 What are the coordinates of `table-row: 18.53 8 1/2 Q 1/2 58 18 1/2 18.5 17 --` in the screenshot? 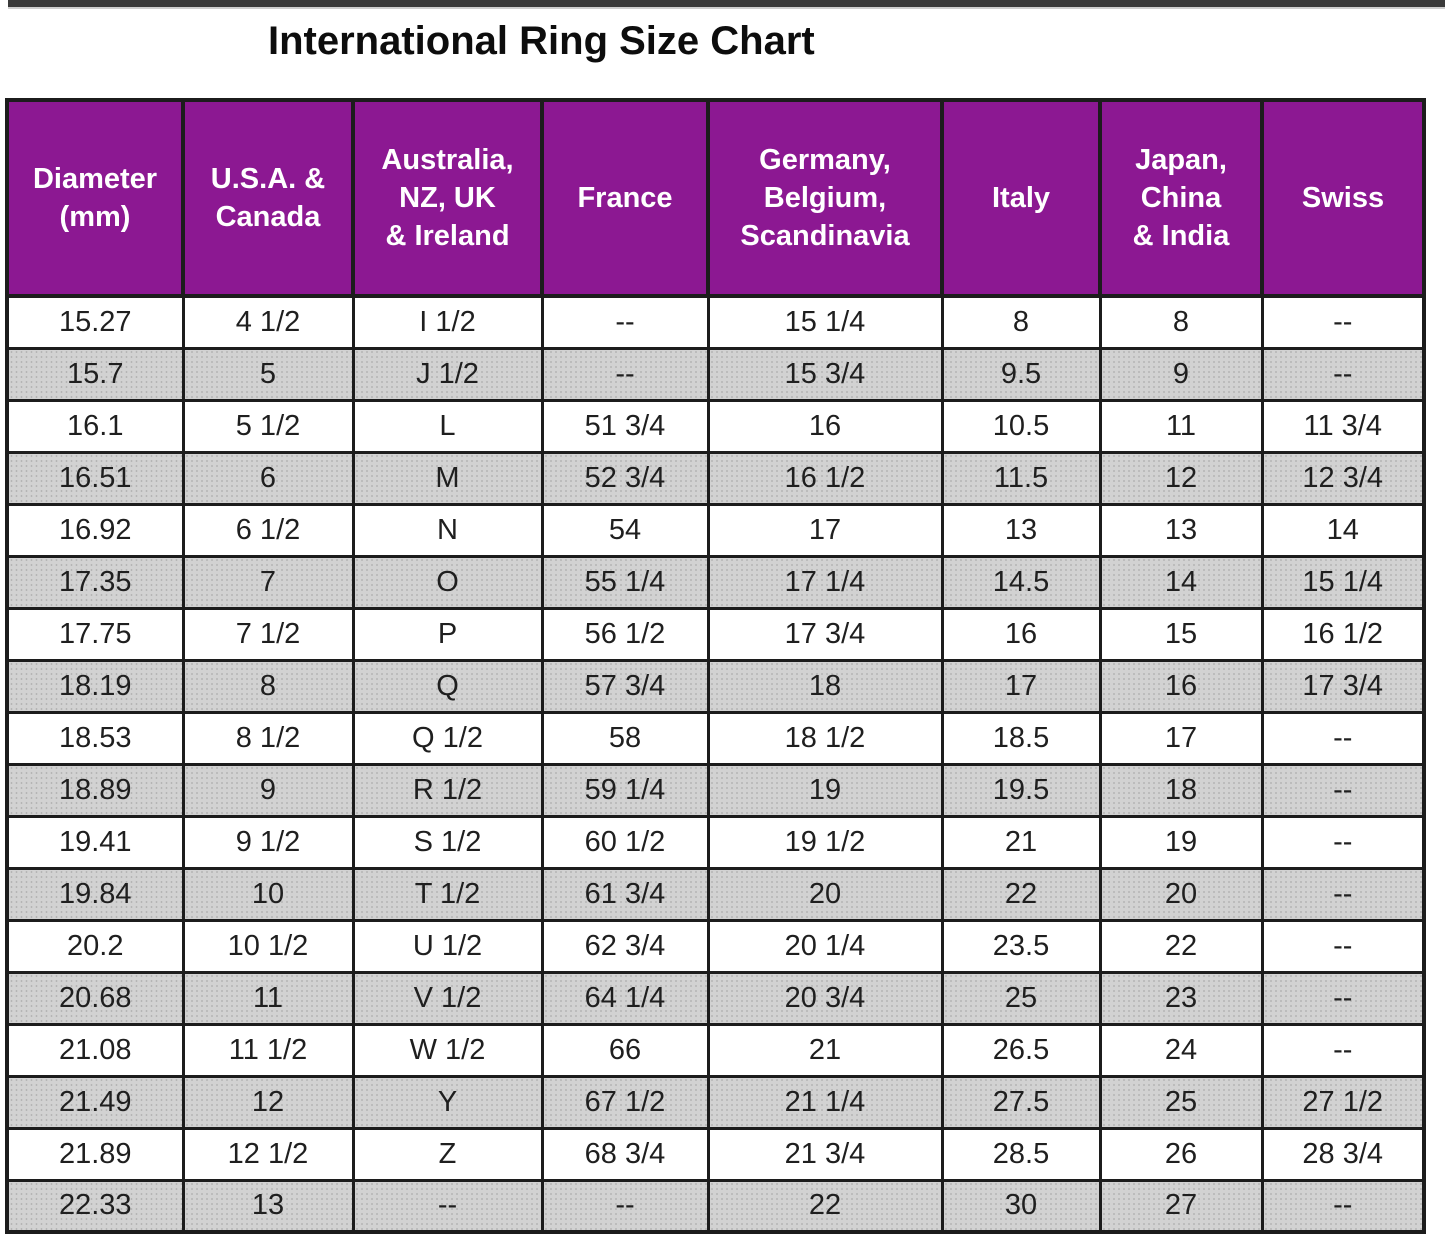 It's located at (715, 738).